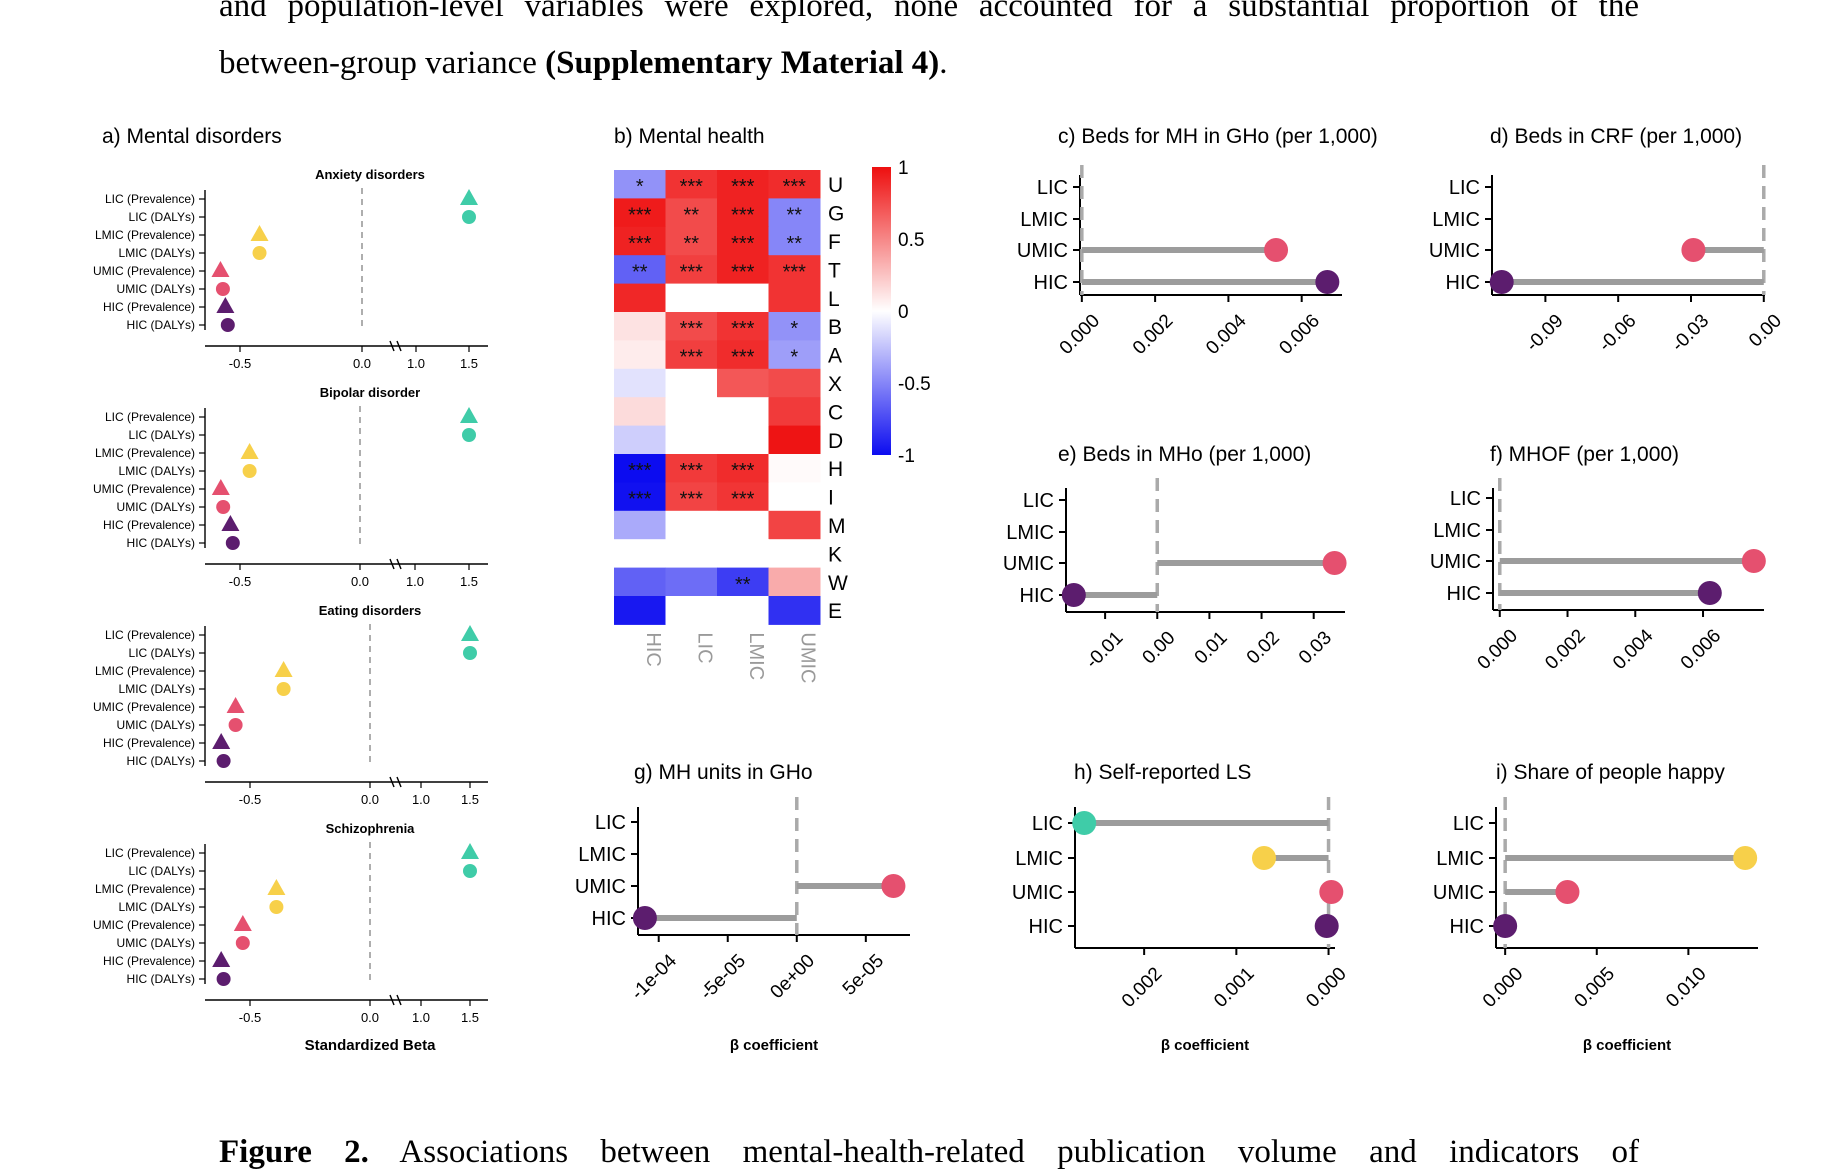  Describe the element at coordinates (370, 1017) in the screenshot. I see `x-tick-label: 0.0` at that location.